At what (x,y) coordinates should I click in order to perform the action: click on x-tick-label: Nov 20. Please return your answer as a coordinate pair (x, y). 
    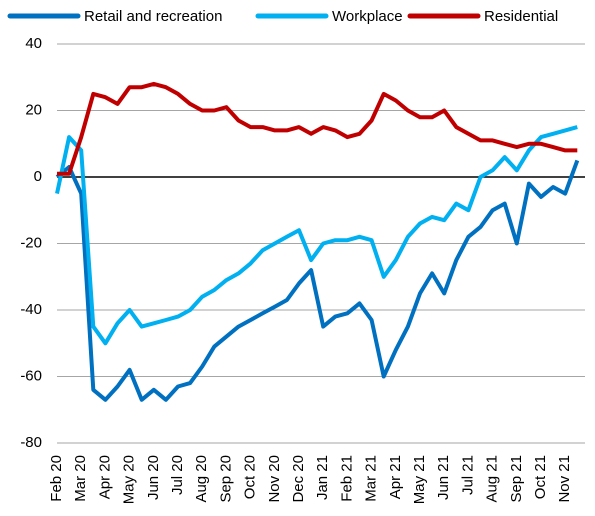
    Looking at the image, I should click on (274, 479).